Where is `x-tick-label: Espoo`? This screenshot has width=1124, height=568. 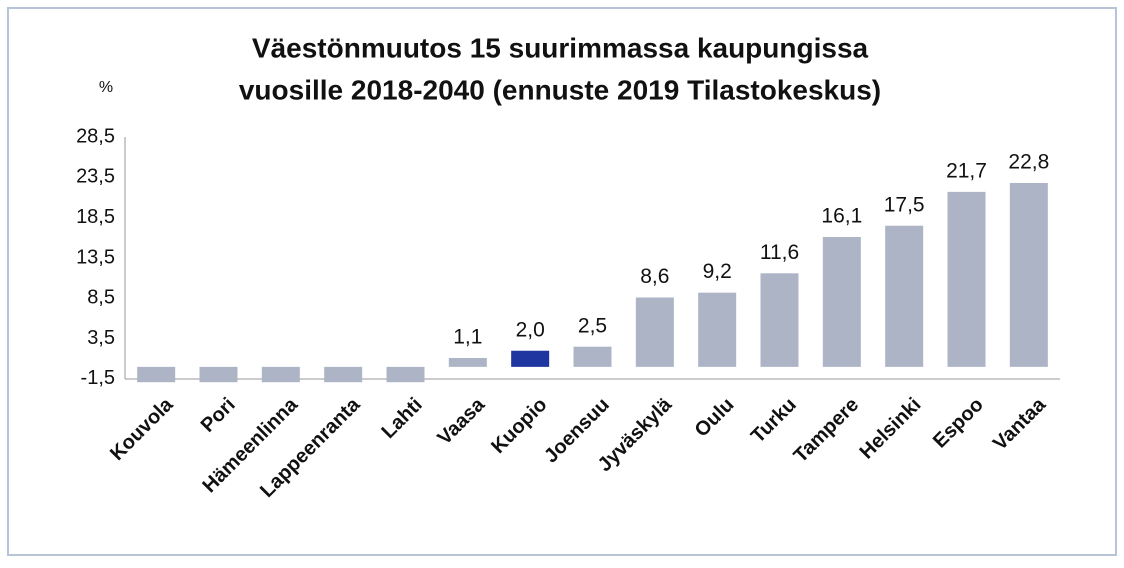 x-tick-label: Espoo is located at coordinates (958, 423).